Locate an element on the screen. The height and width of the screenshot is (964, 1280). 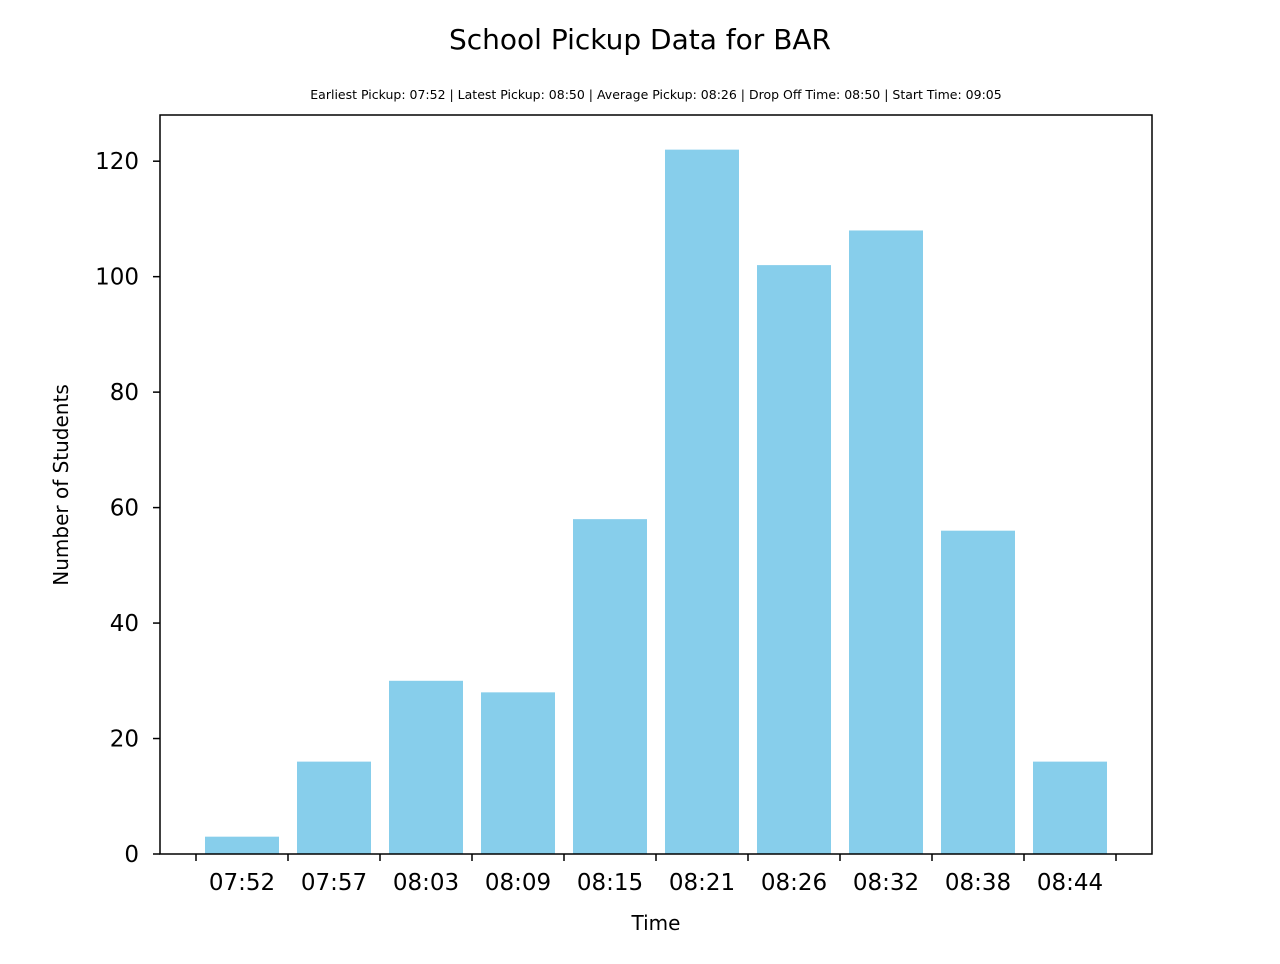
y-axis: 0 20 40 60 80 100 120 is located at coordinates (127, 508).